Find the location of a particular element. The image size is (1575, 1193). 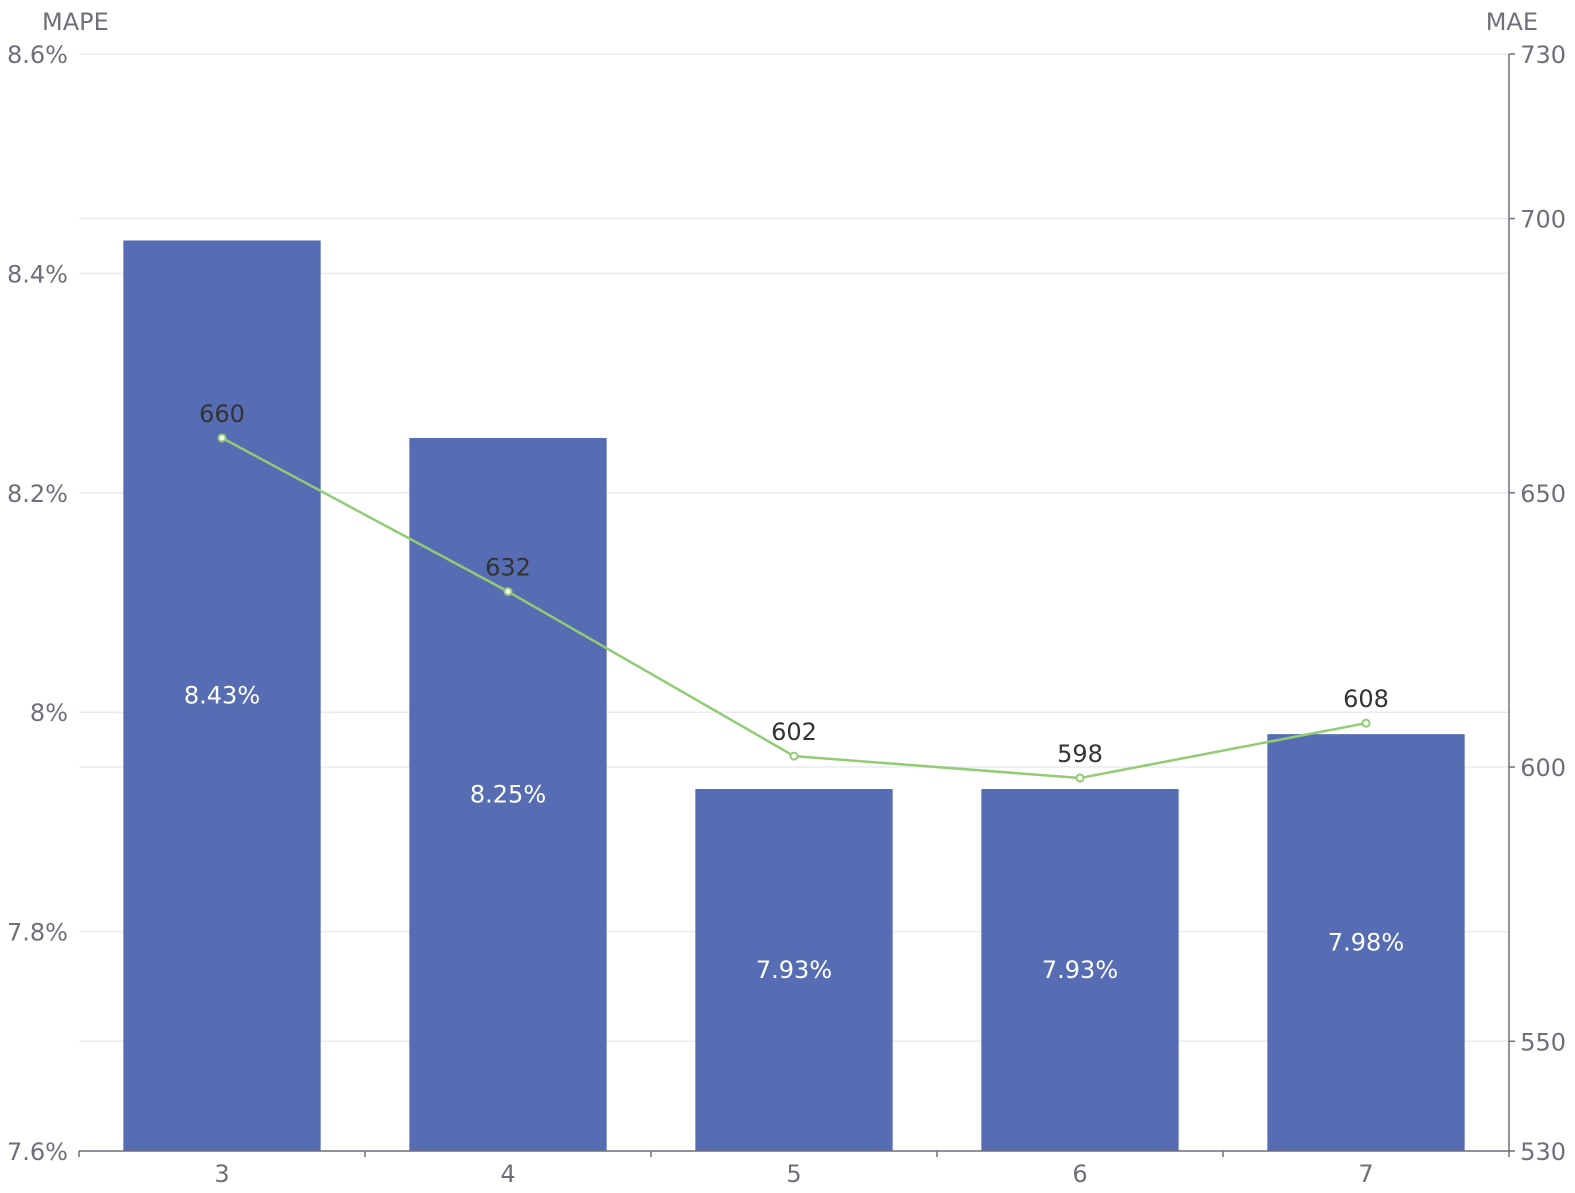

mae-point-label: 660 is located at coordinates (222, 414).